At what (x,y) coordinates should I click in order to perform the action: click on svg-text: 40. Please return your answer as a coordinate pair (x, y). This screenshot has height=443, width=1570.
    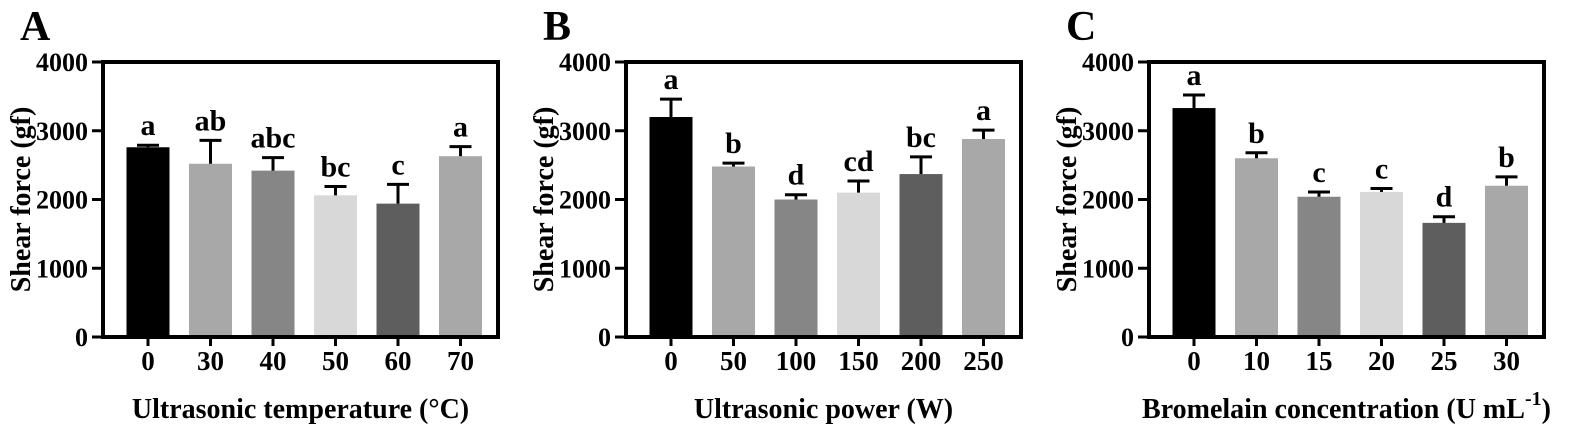
    Looking at the image, I should click on (273, 361).